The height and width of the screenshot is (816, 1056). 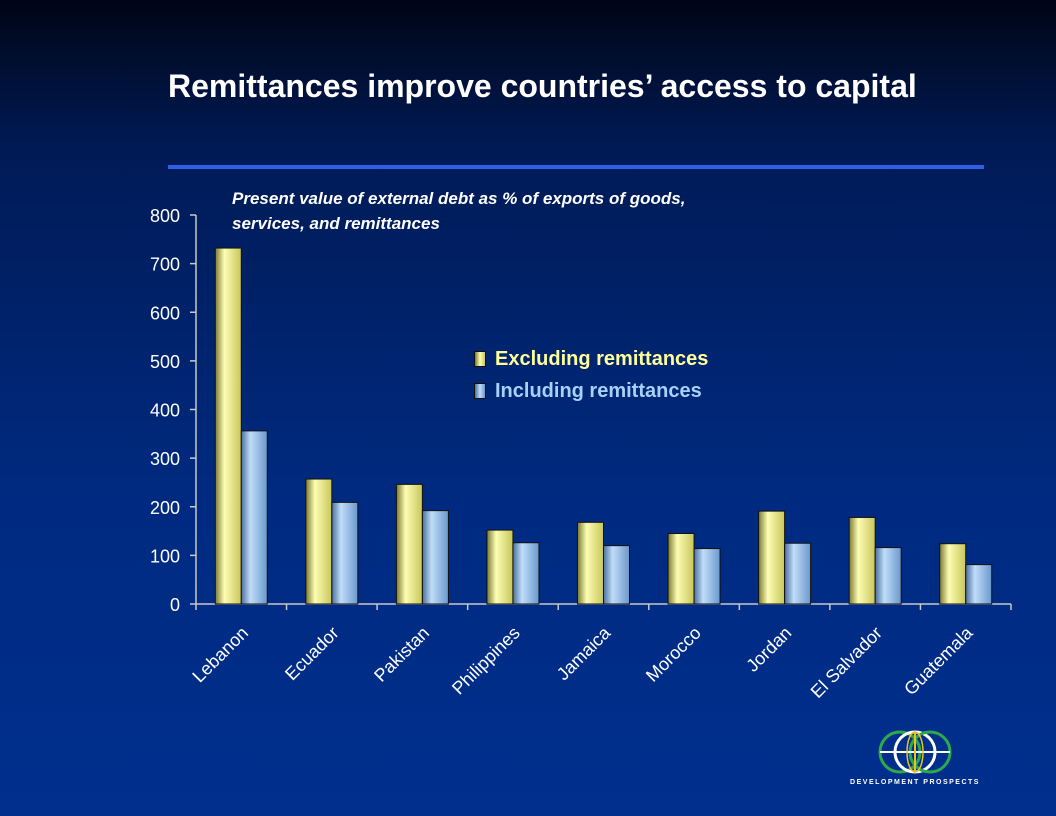 I want to click on y-tick-label: 600, so click(x=165, y=313).